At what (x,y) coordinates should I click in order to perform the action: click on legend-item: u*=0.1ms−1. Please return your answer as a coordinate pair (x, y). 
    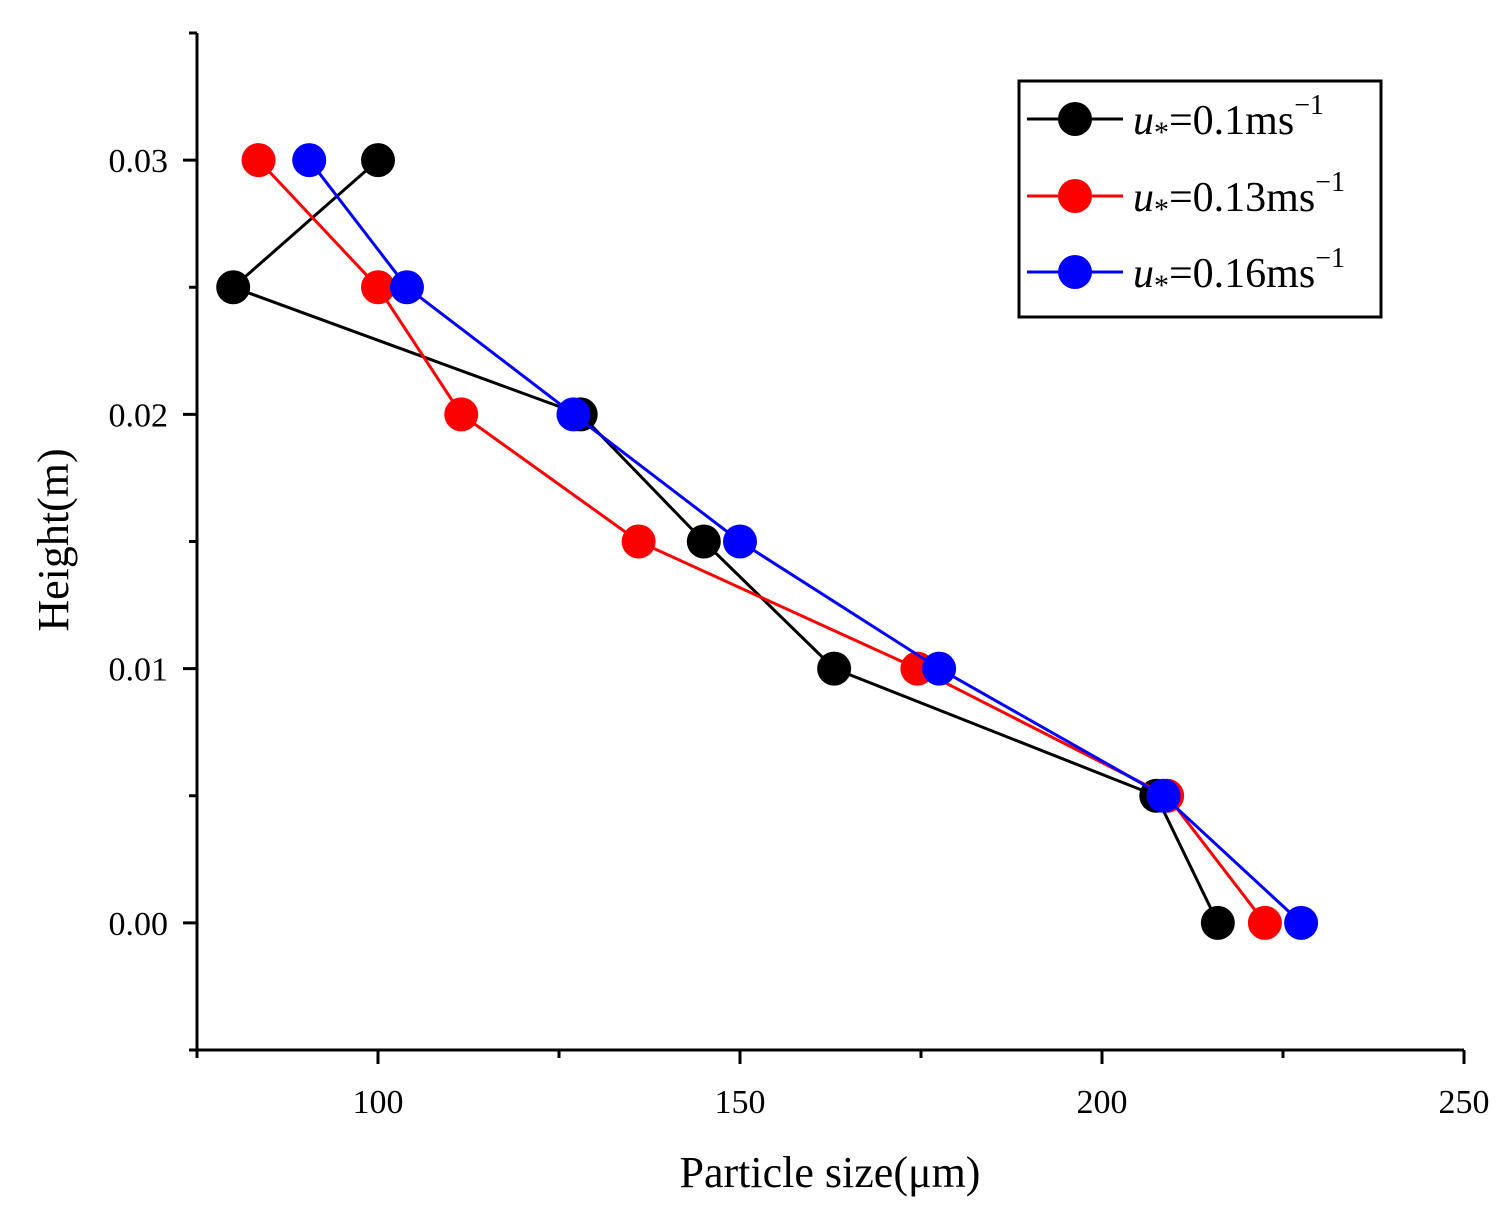
    Looking at the image, I should click on (1175, 119).